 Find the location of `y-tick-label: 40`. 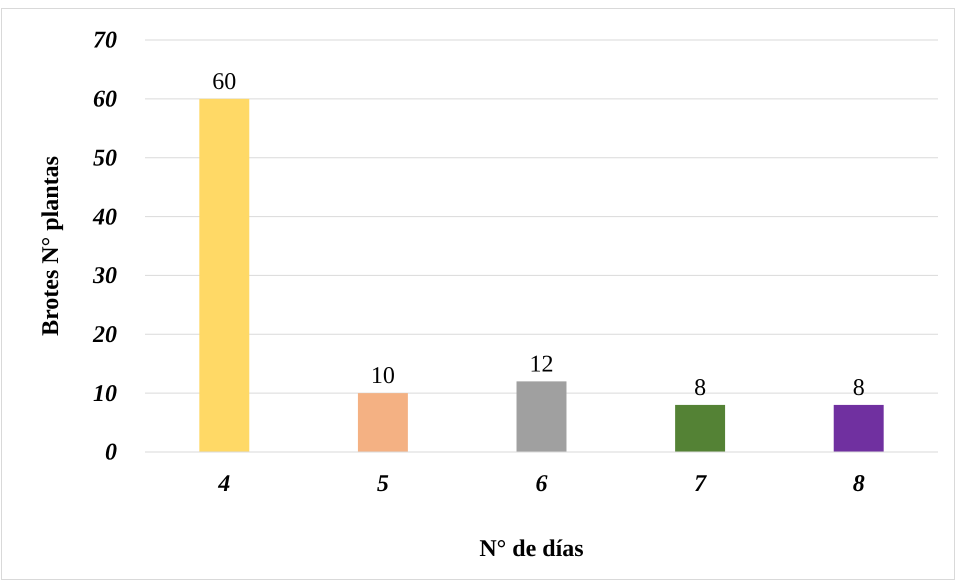

y-tick-label: 40 is located at coordinates (104, 217).